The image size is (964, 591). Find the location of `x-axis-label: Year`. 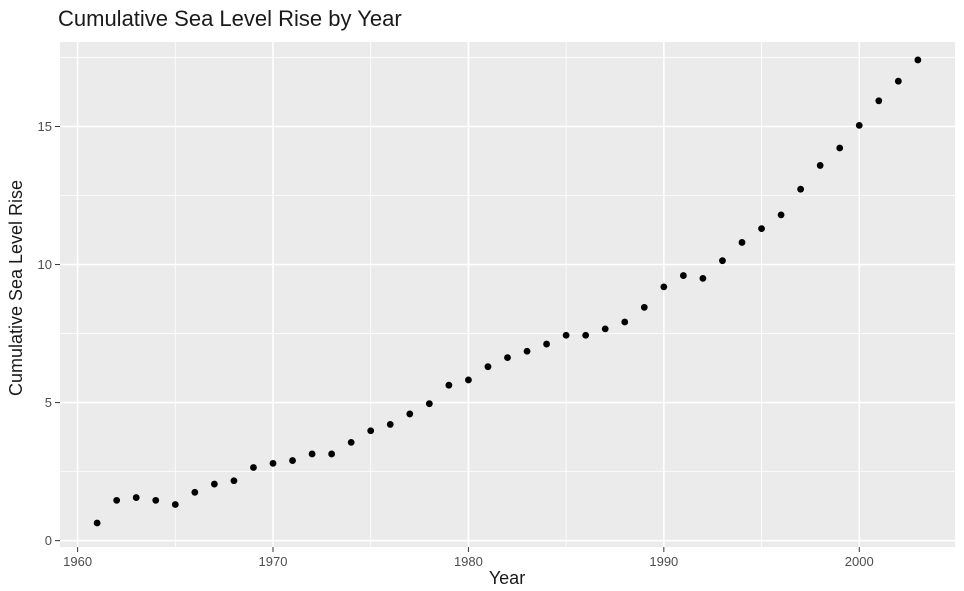

x-axis-label: Year is located at coordinates (507, 578).